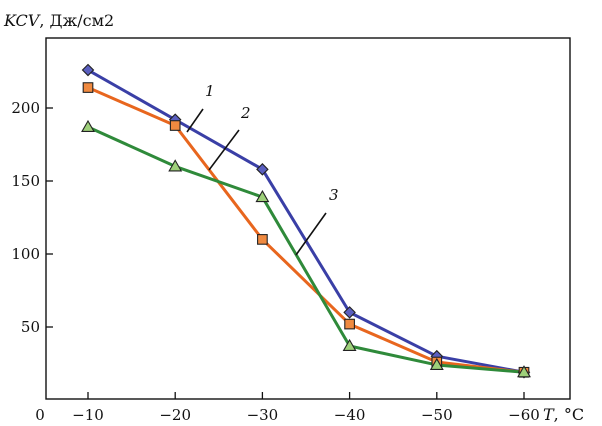 This screenshot has width=602, height=426. What do you see at coordinates (524, 415) in the screenshot?
I see `x-tick-label-5: −60` at bounding box center [524, 415].